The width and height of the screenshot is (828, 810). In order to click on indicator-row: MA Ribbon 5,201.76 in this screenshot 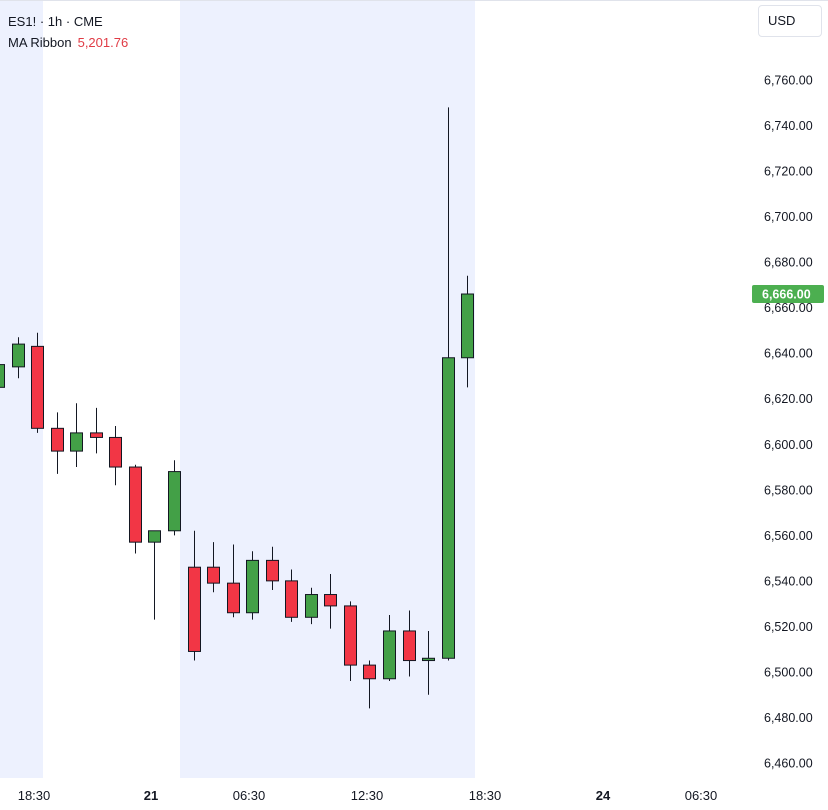, I will do `click(68, 42)`.